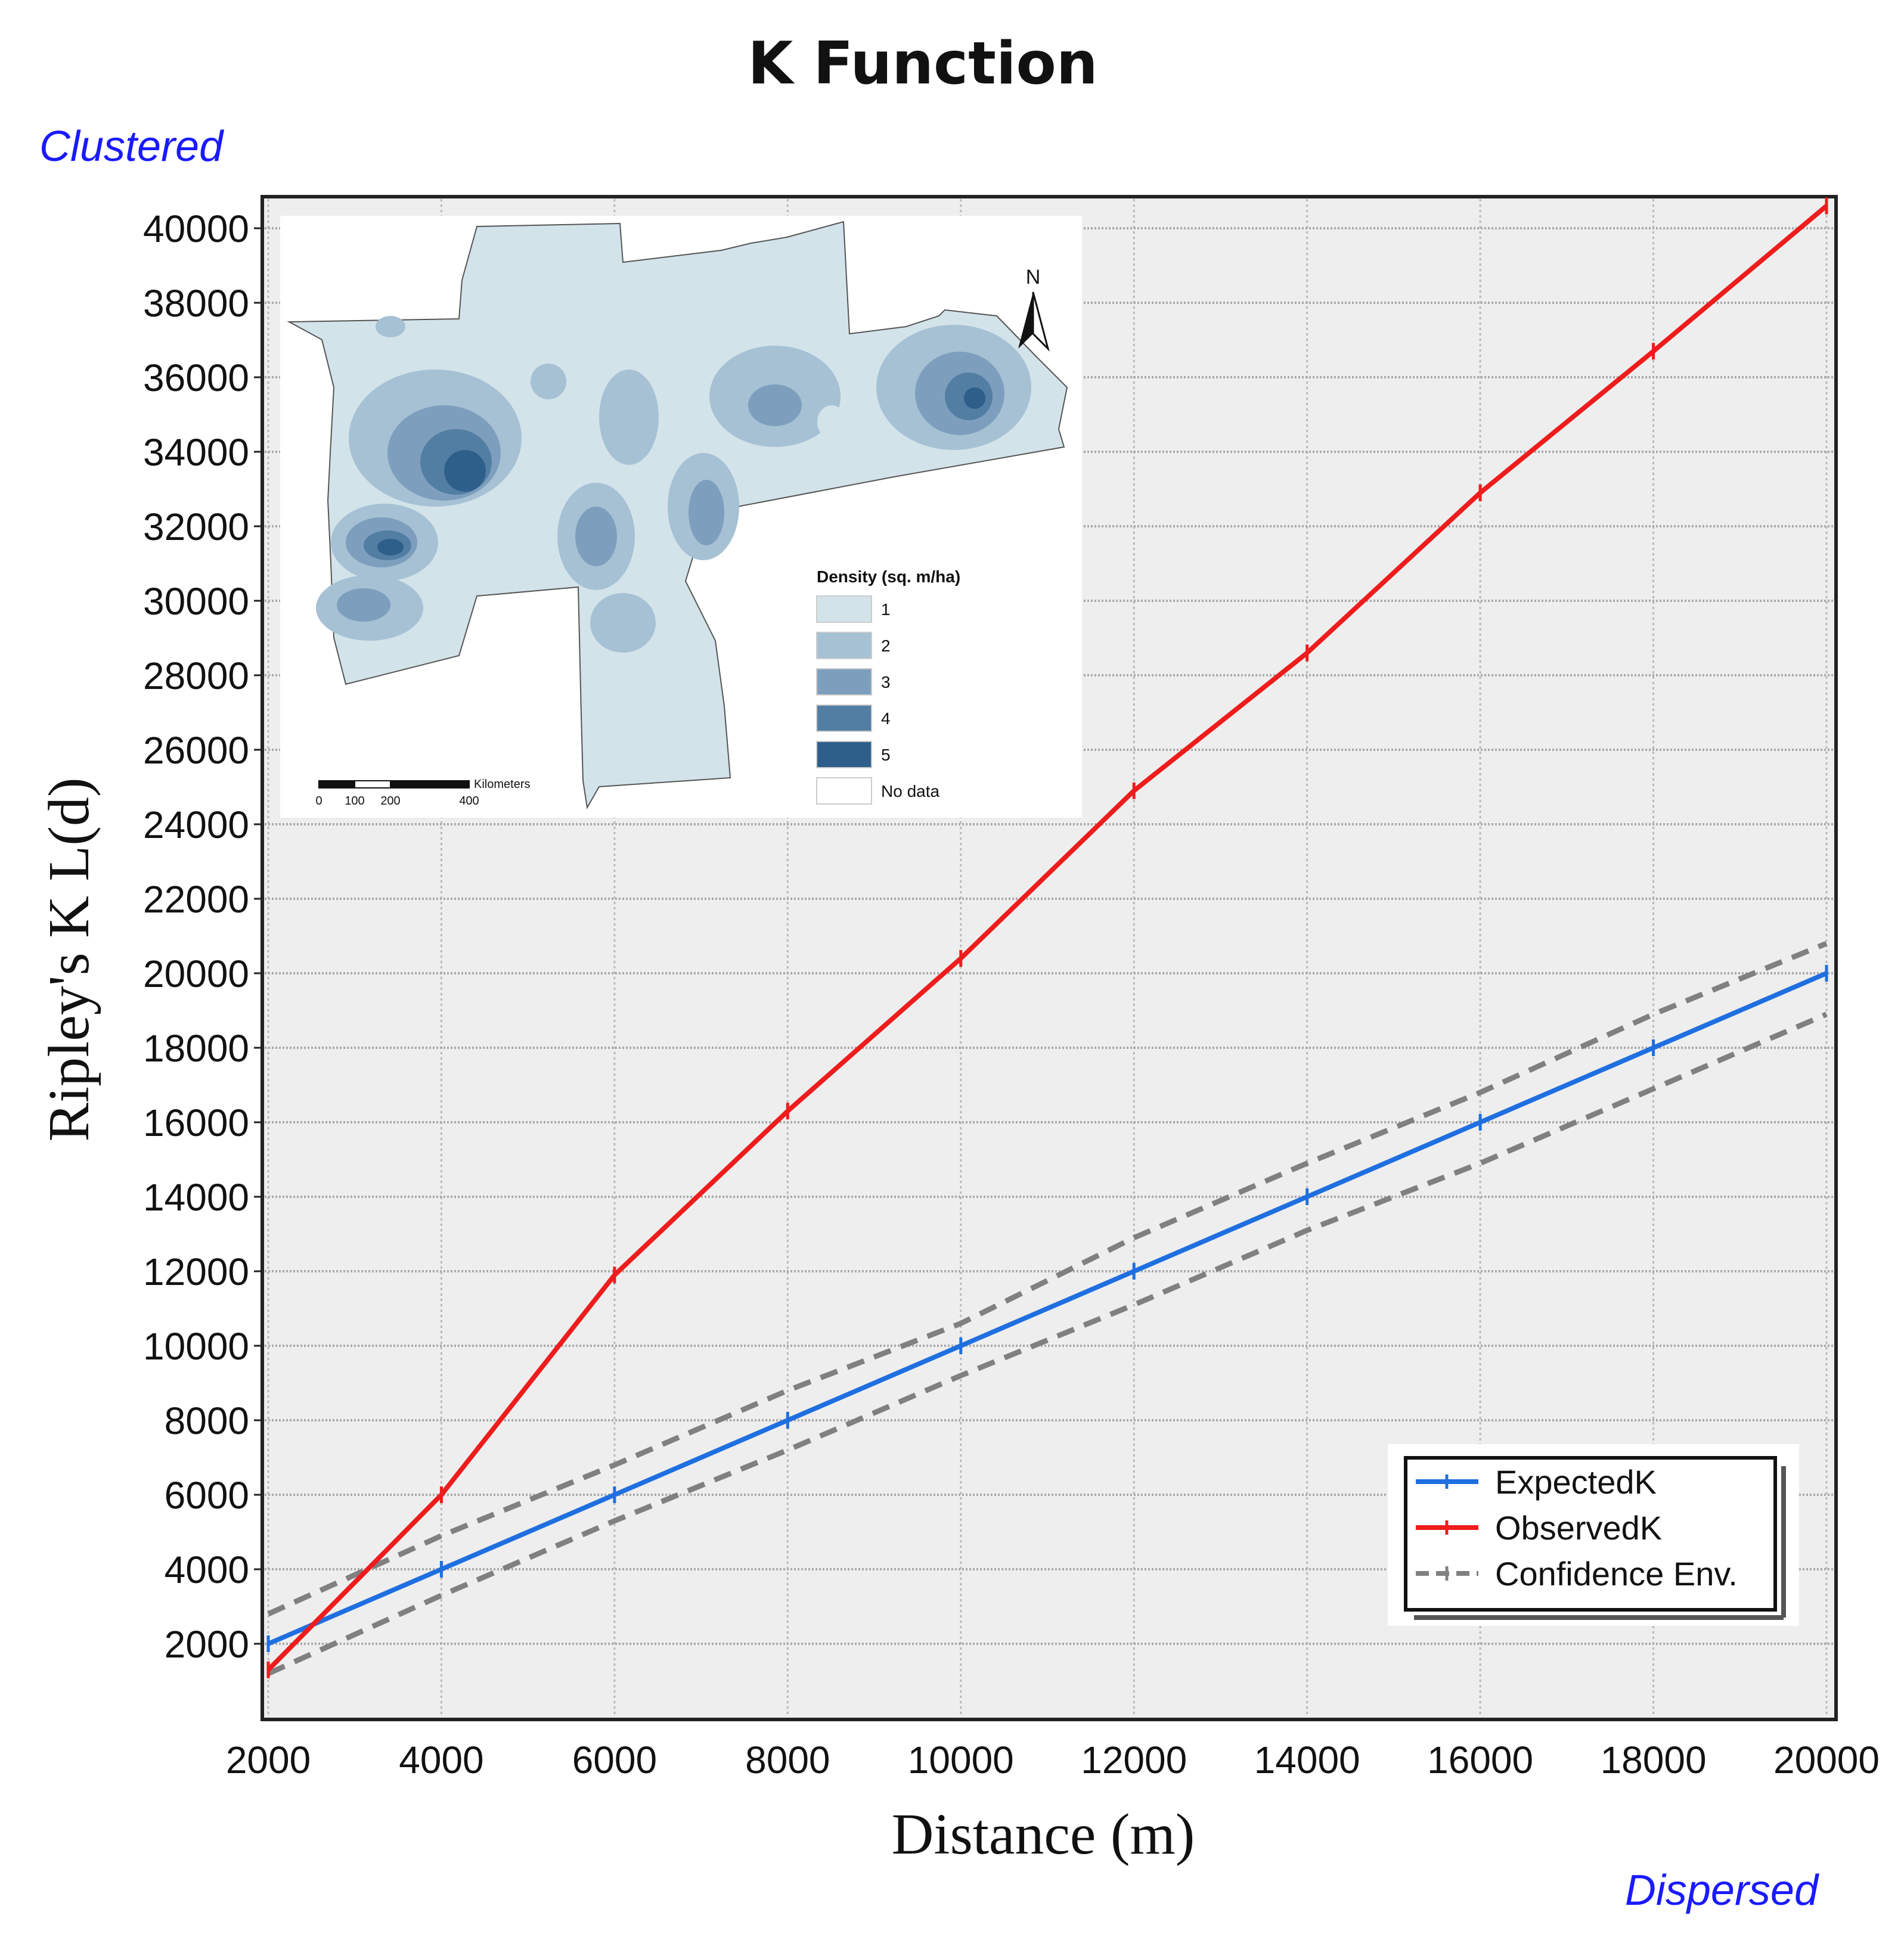  I want to click on y-tick-label: 24000, so click(196, 824).